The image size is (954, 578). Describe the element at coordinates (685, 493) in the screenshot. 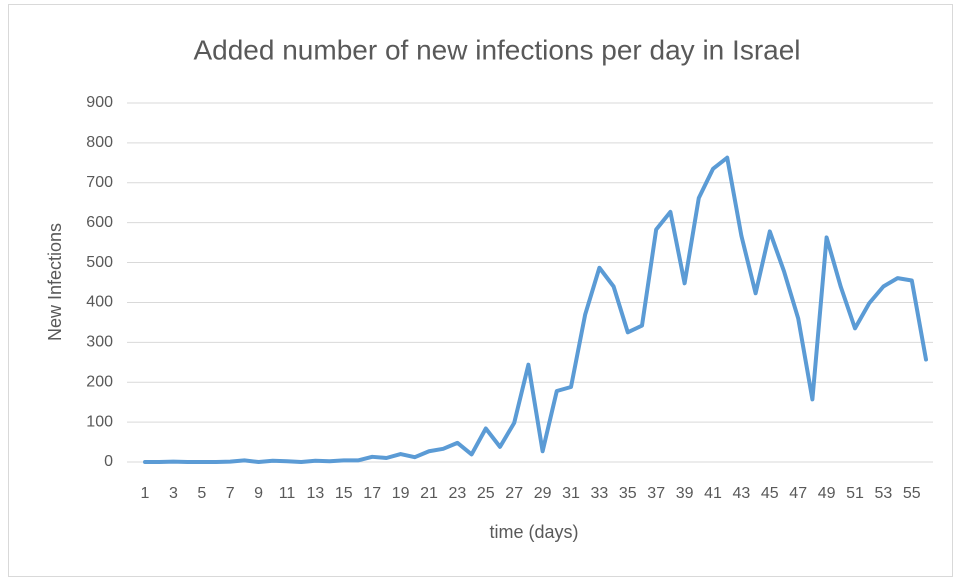

I see `x-tick-label: 39` at that location.